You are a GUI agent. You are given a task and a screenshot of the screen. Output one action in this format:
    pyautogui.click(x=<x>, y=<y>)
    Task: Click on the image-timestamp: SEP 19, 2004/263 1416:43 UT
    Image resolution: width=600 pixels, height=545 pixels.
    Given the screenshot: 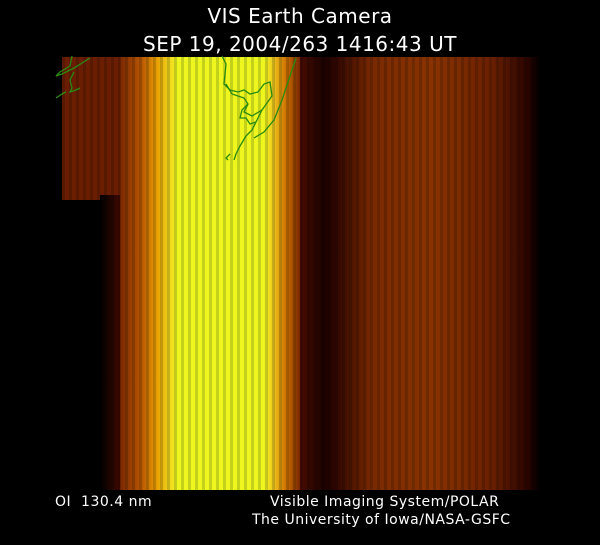 What is the action you would take?
    pyautogui.click(x=300, y=44)
    